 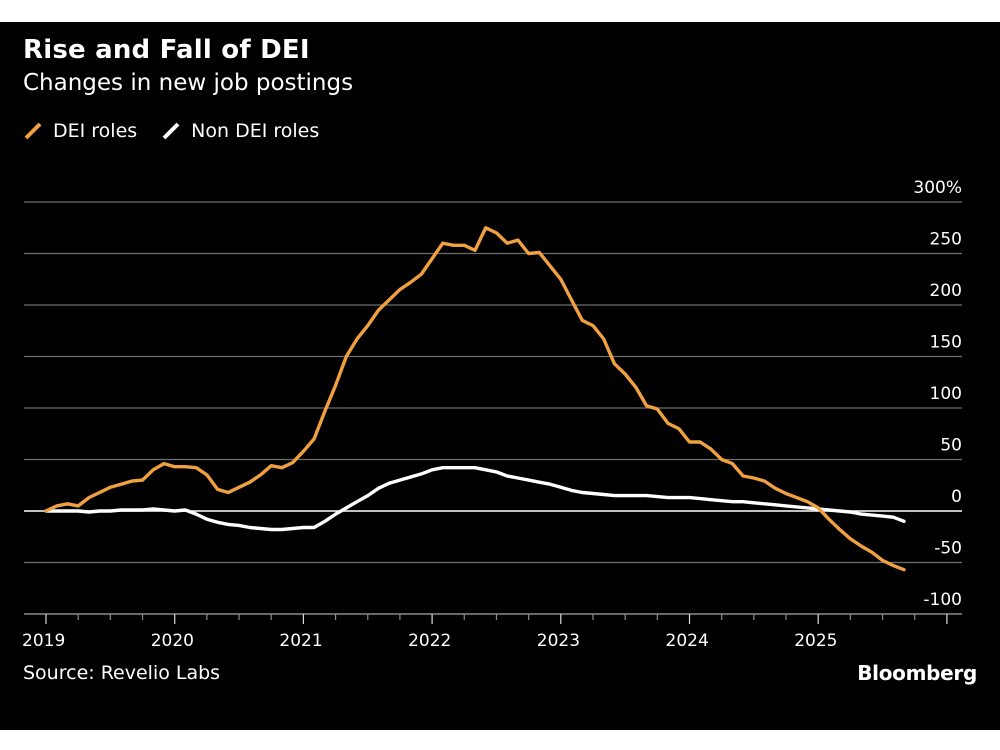 I want to click on y-axis-labels: 300% 250 200 150 100 50 0 -50 -100, so click(x=937, y=394).